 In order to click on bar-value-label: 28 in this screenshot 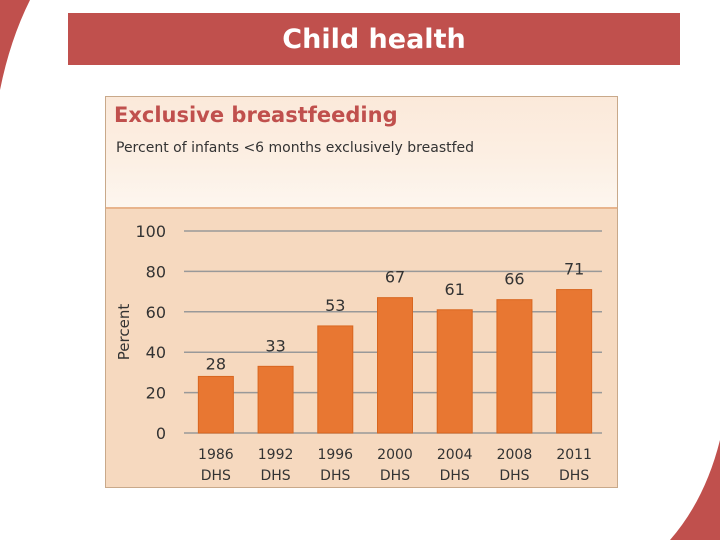, I will do `click(216, 363)`.